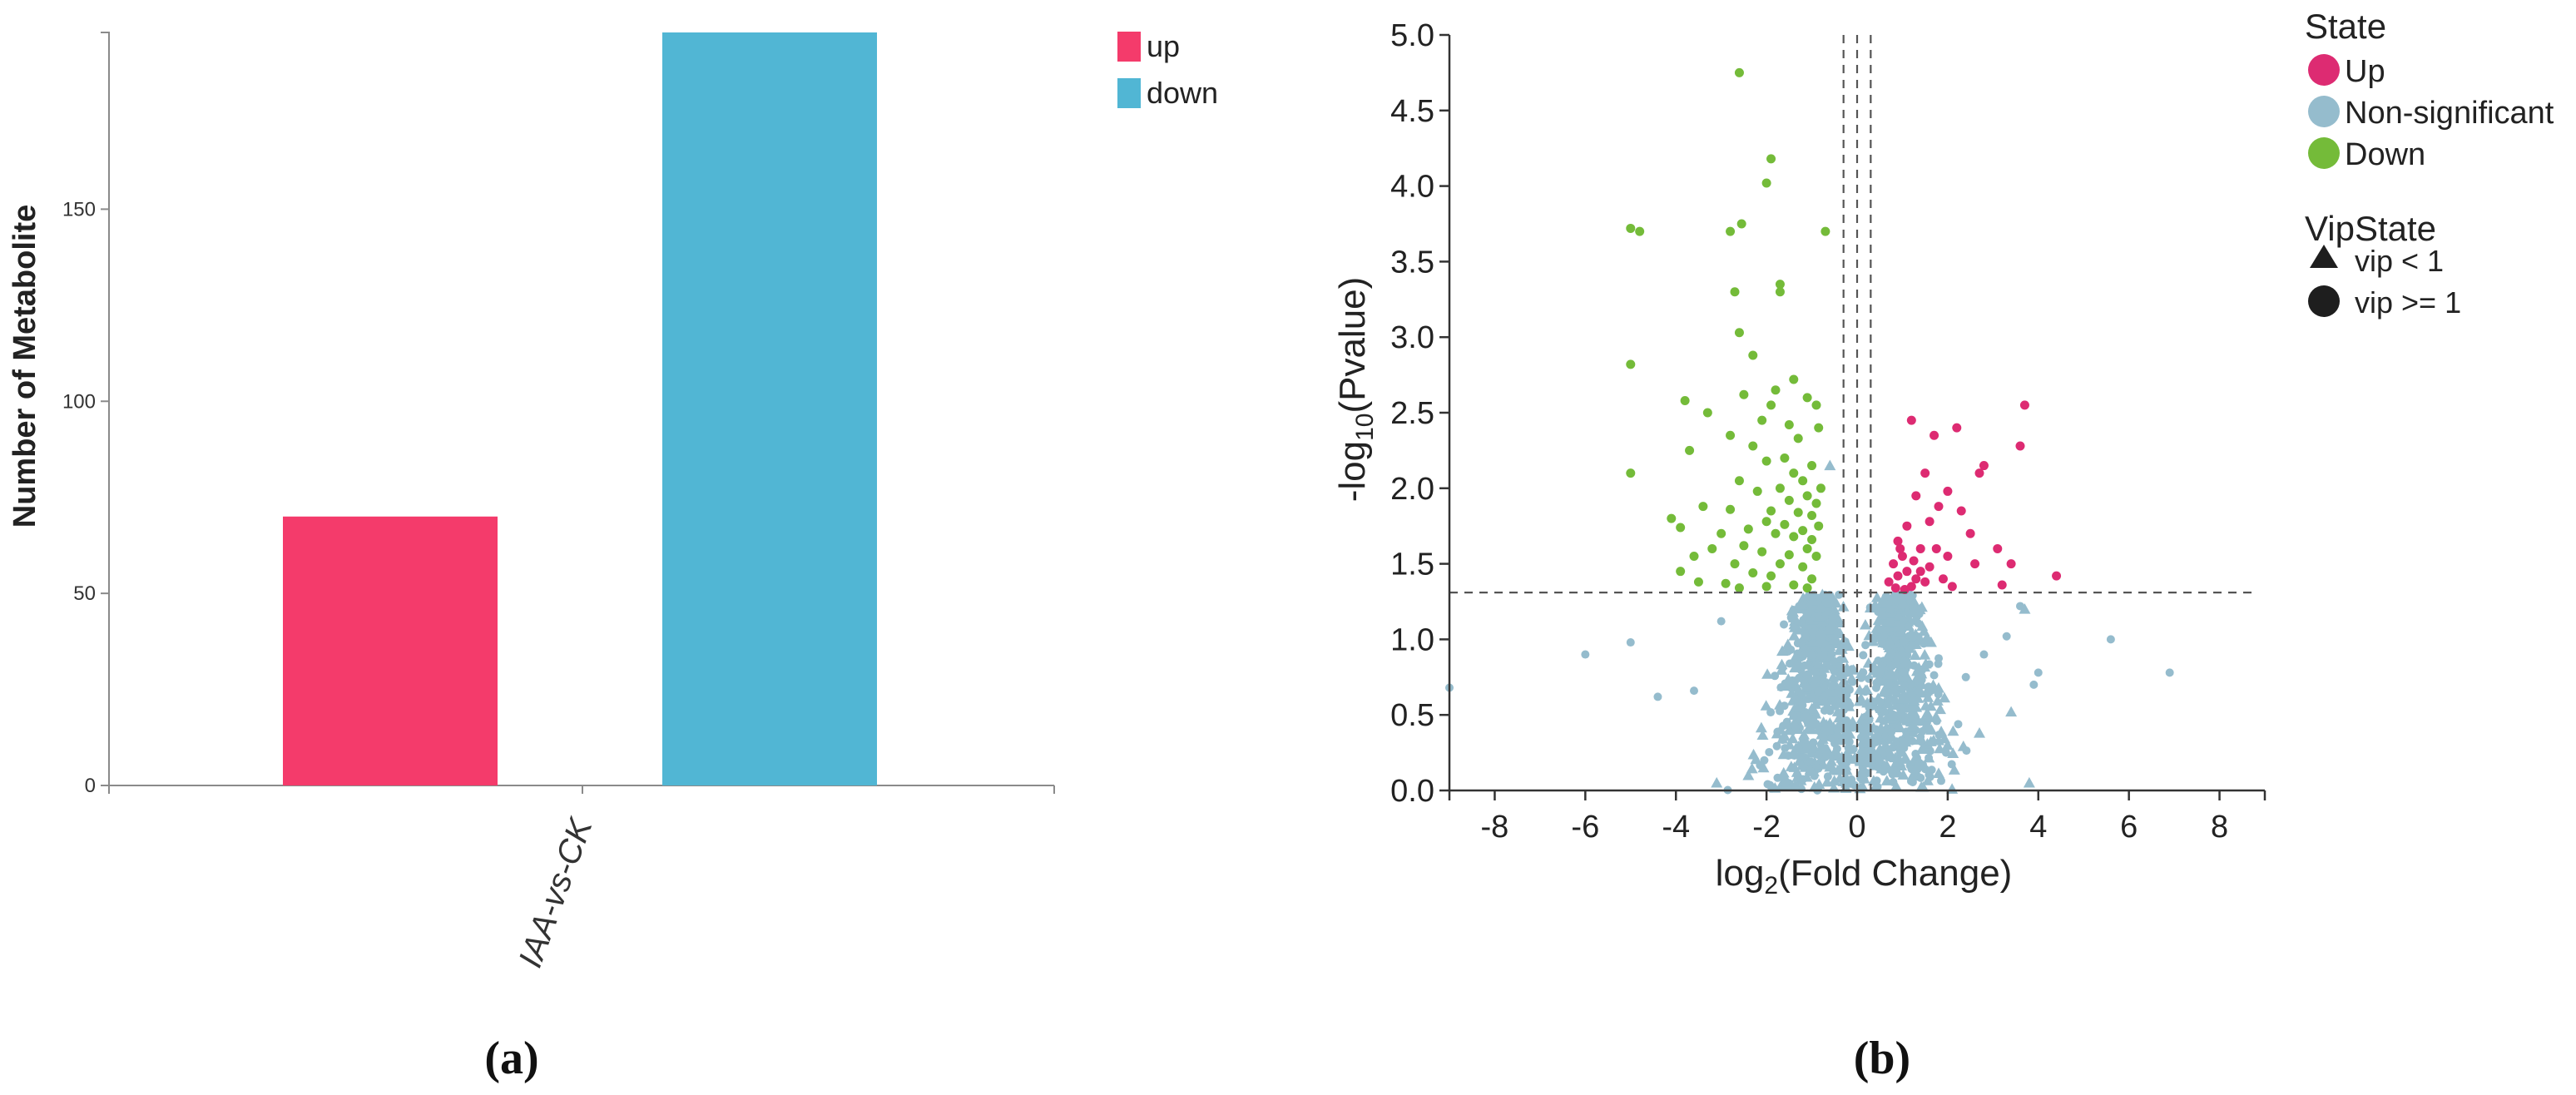 The height and width of the screenshot is (1095, 2576). Describe the element at coordinates (2345, 26) in the screenshot. I see `legend-state-title: State` at that location.